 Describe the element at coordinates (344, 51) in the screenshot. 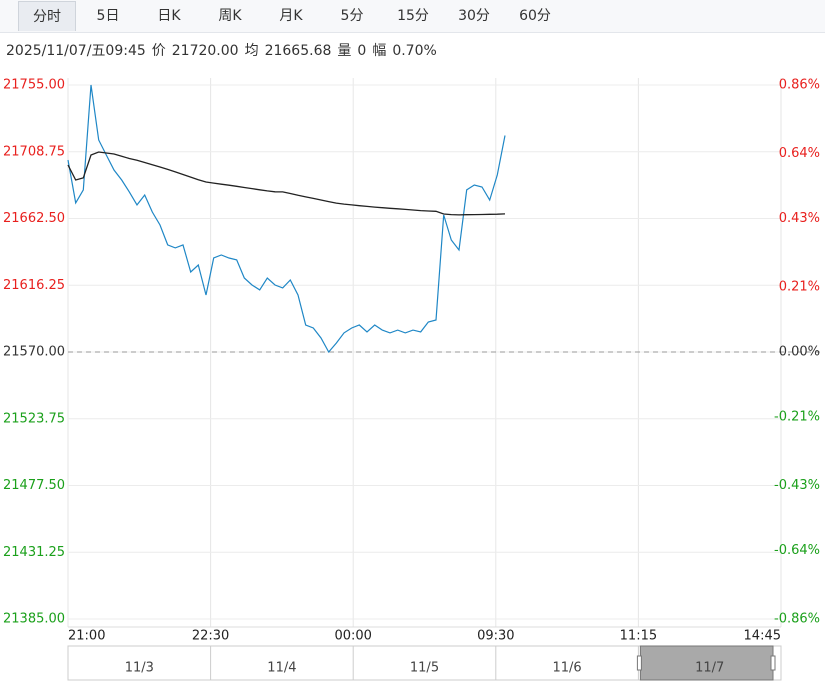

I see `info-label: 量` at that location.